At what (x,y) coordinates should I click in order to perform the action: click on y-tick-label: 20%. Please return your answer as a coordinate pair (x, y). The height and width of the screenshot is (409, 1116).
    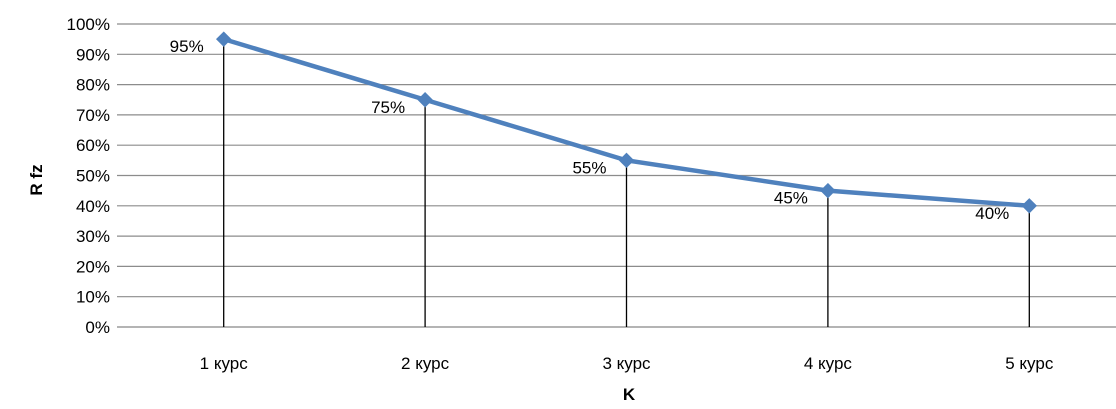
    Looking at the image, I should click on (93, 266).